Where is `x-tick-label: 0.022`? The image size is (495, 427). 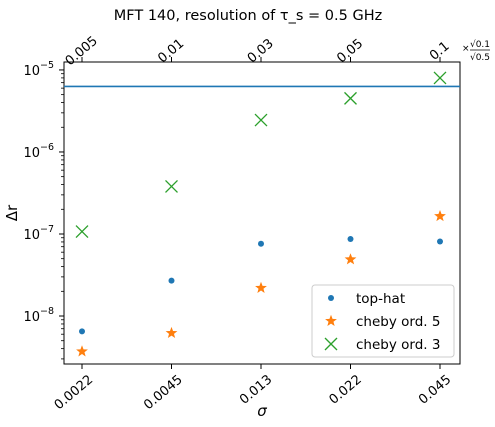
x-tick-label: 0.022 is located at coordinates (346, 389).